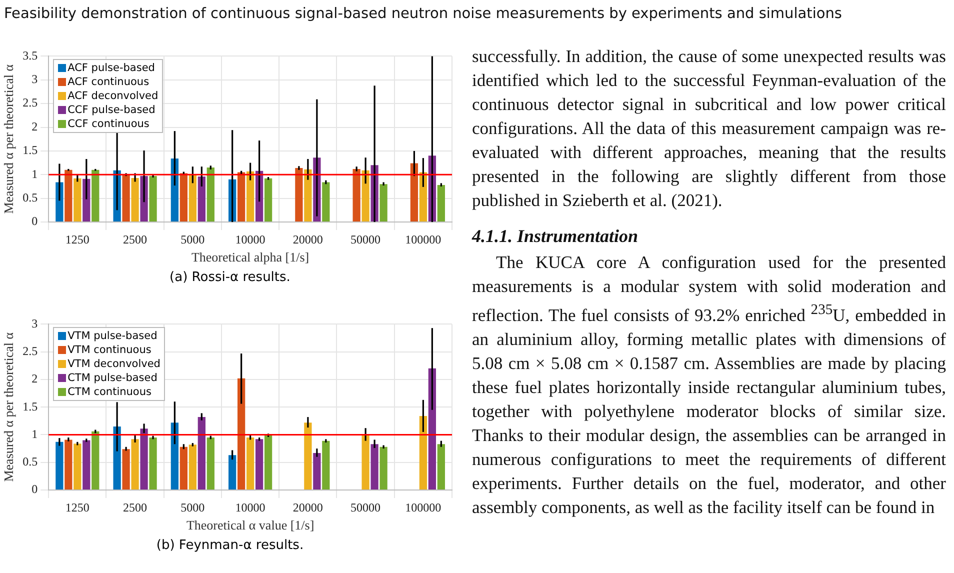 This screenshot has height=573, width=954. What do you see at coordinates (113, 378) in the screenshot?
I see `legend-label: CTM pulse-based` at bounding box center [113, 378].